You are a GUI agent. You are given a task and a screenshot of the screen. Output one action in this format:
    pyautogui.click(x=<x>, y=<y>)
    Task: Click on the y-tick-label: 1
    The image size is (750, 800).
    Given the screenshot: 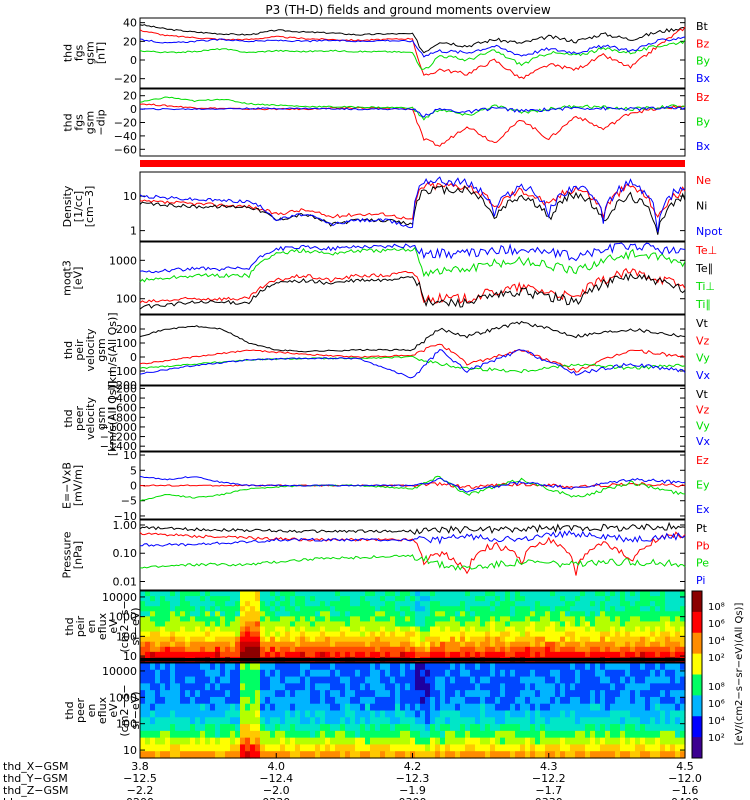 What is the action you would take?
    pyautogui.click(x=133, y=231)
    